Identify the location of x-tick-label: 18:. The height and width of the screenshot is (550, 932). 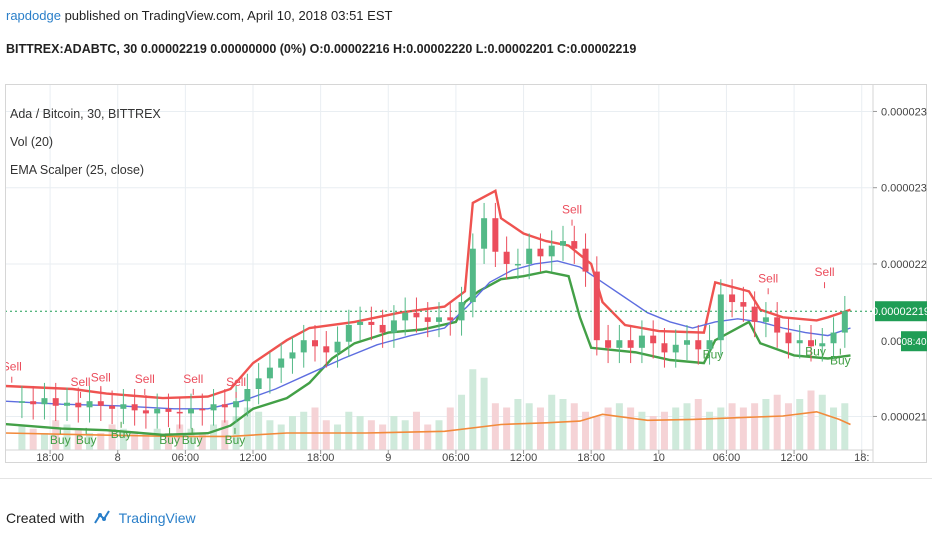
(861, 457).